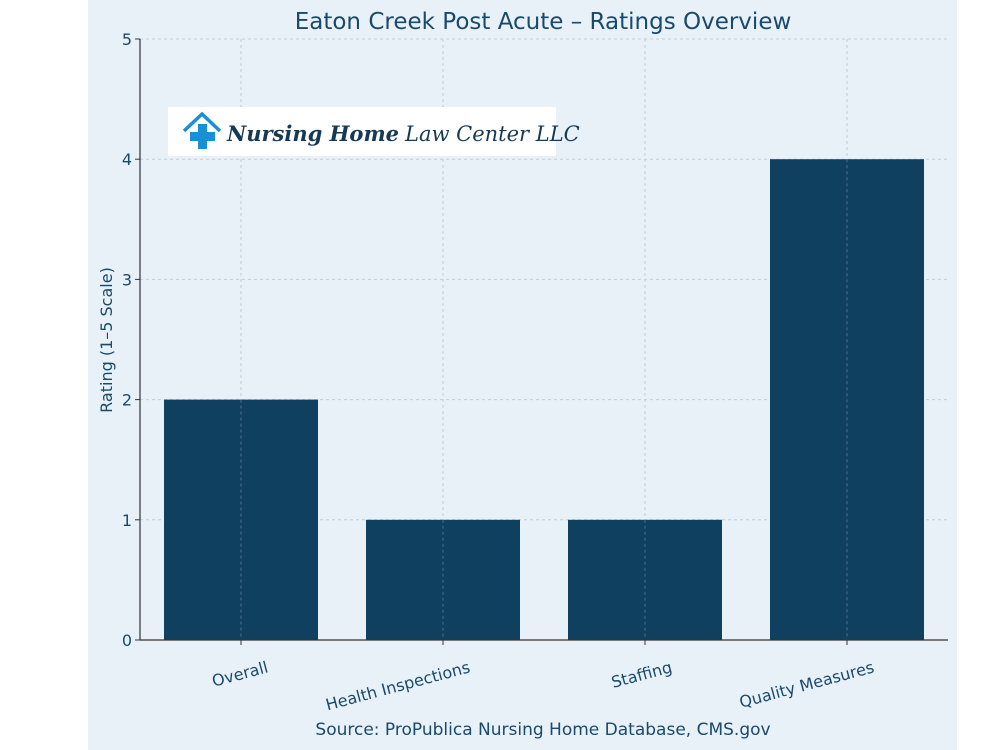 The image size is (1000, 750). I want to click on logo-bold-text: Nursing Home, so click(312, 133).